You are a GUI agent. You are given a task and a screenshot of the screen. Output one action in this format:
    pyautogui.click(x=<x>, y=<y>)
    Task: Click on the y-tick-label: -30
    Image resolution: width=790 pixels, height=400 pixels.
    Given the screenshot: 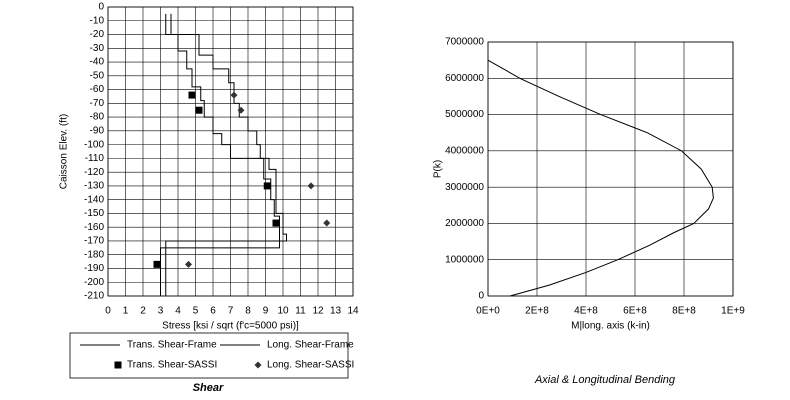 What is the action you would take?
    pyautogui.click(x=97, y=48)
    